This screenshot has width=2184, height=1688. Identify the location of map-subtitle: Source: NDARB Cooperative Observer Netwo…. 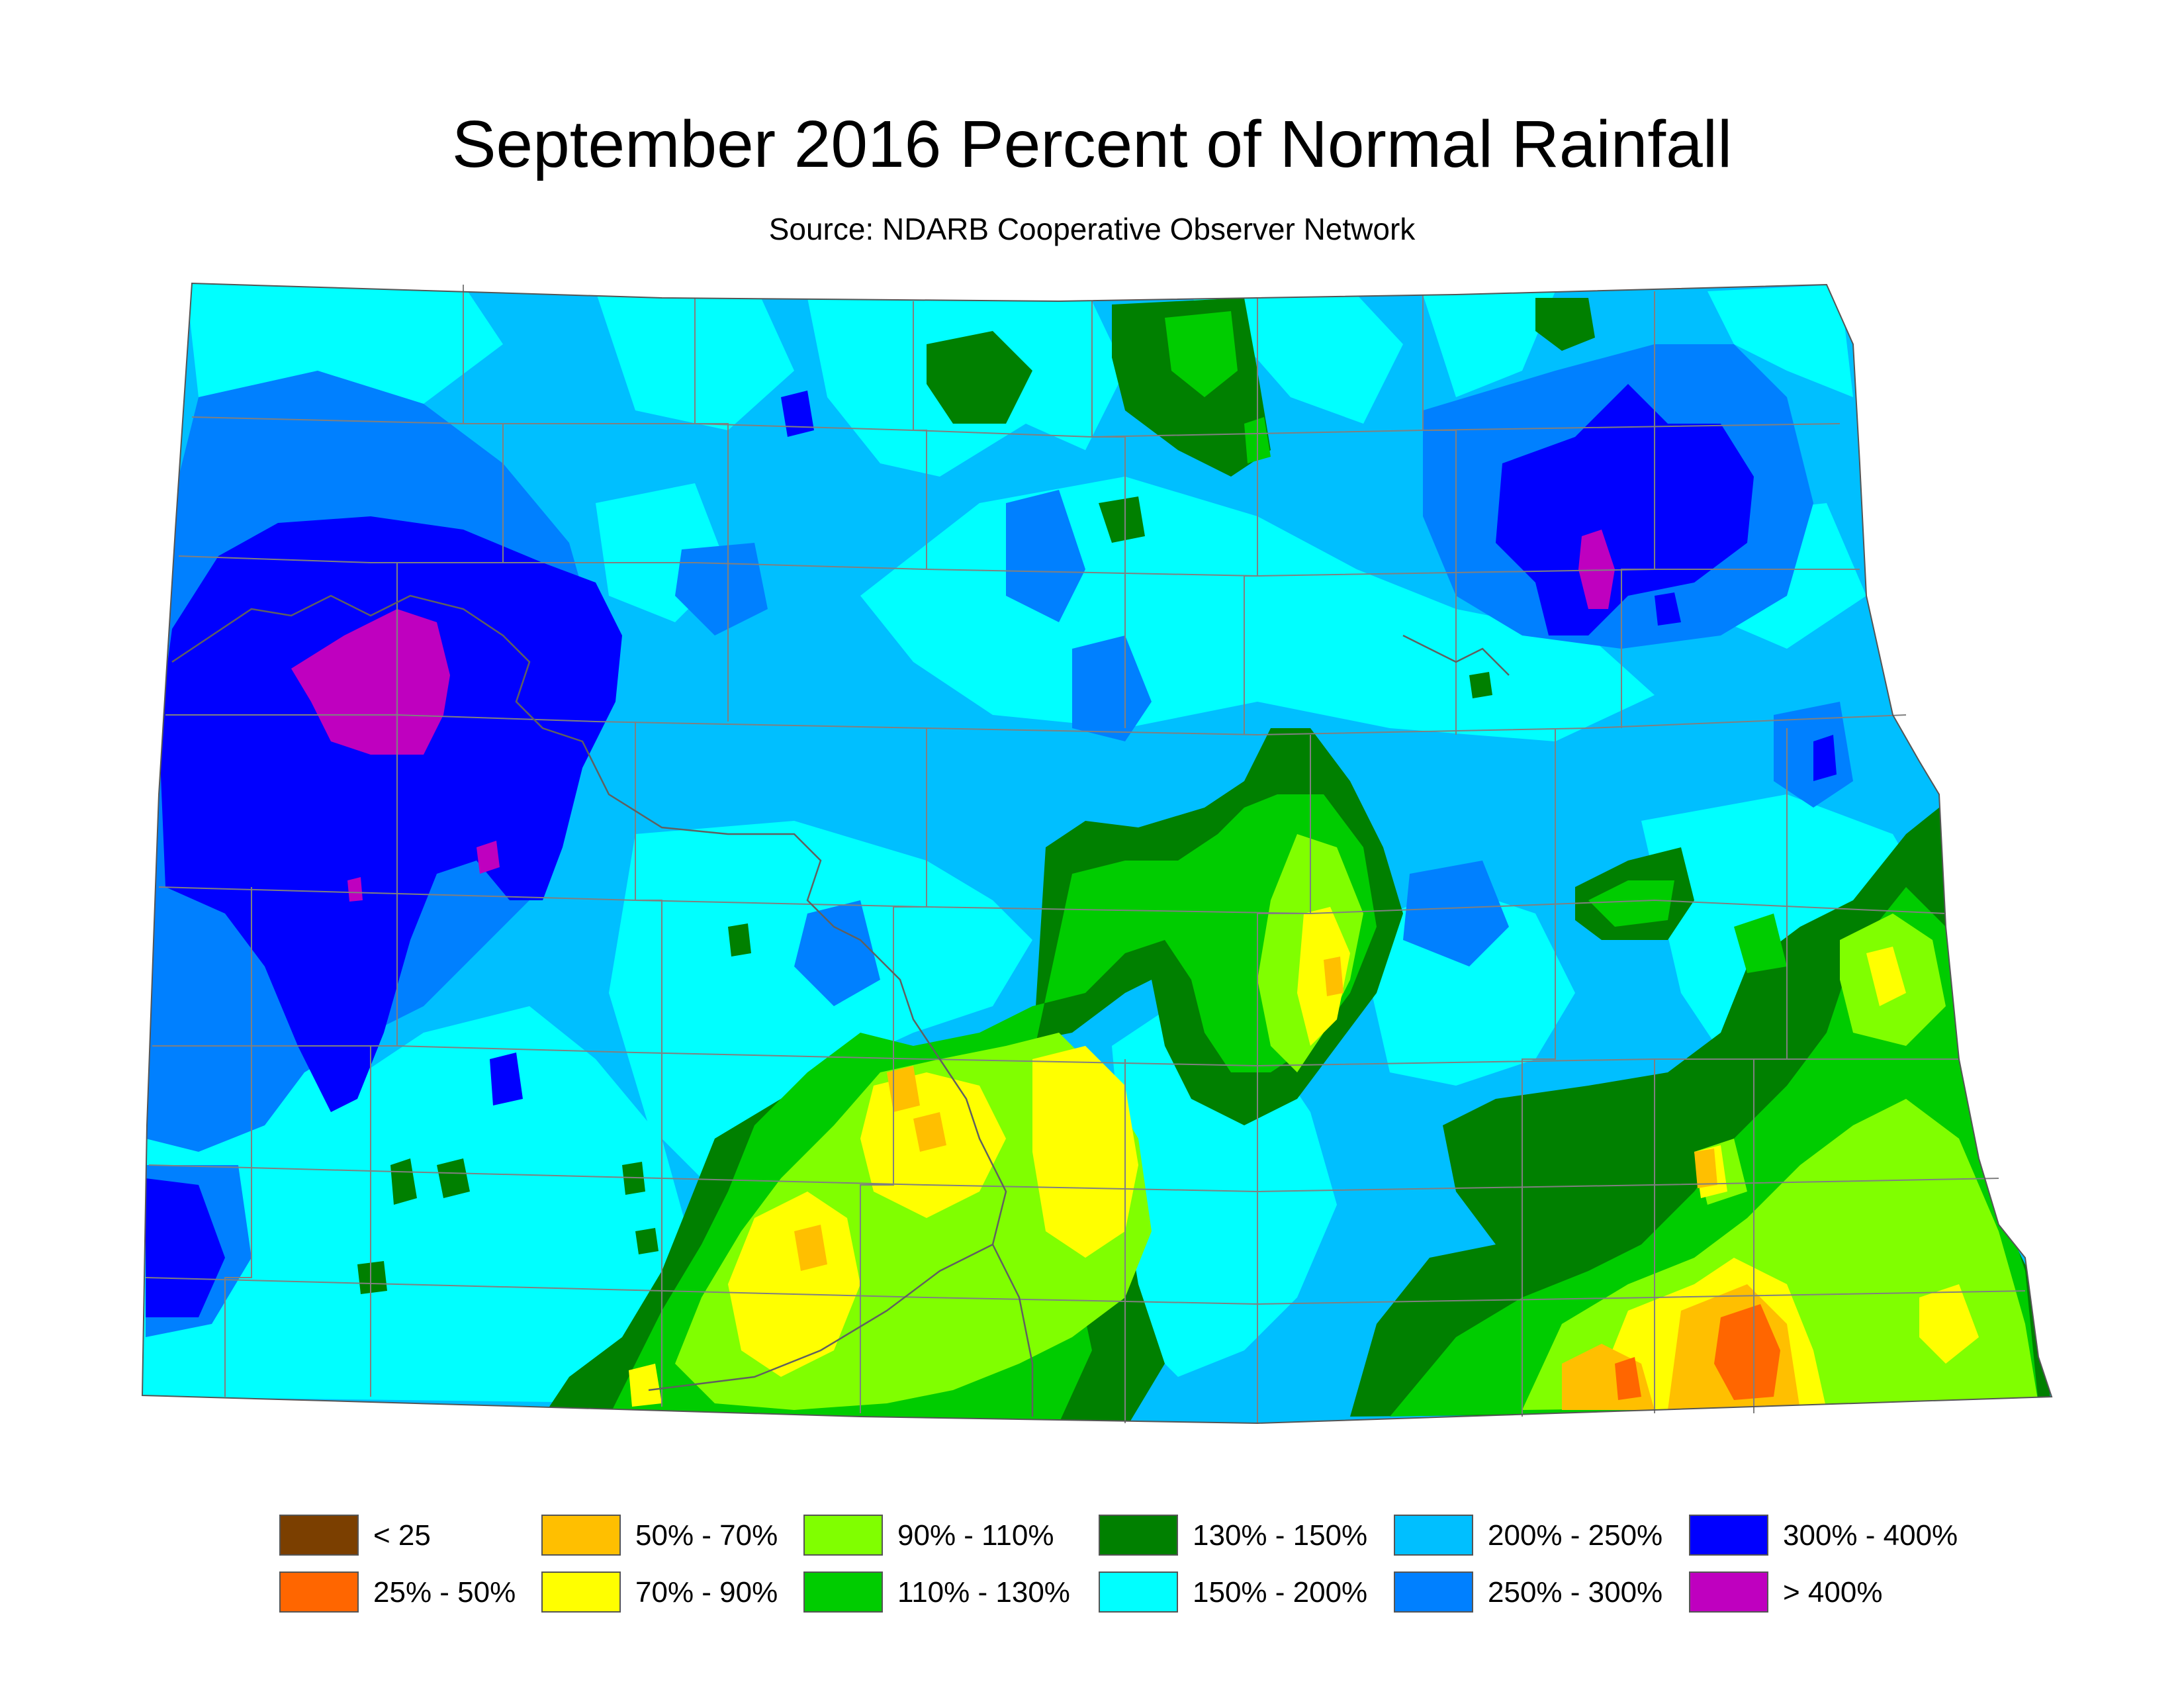
(1092, 229).